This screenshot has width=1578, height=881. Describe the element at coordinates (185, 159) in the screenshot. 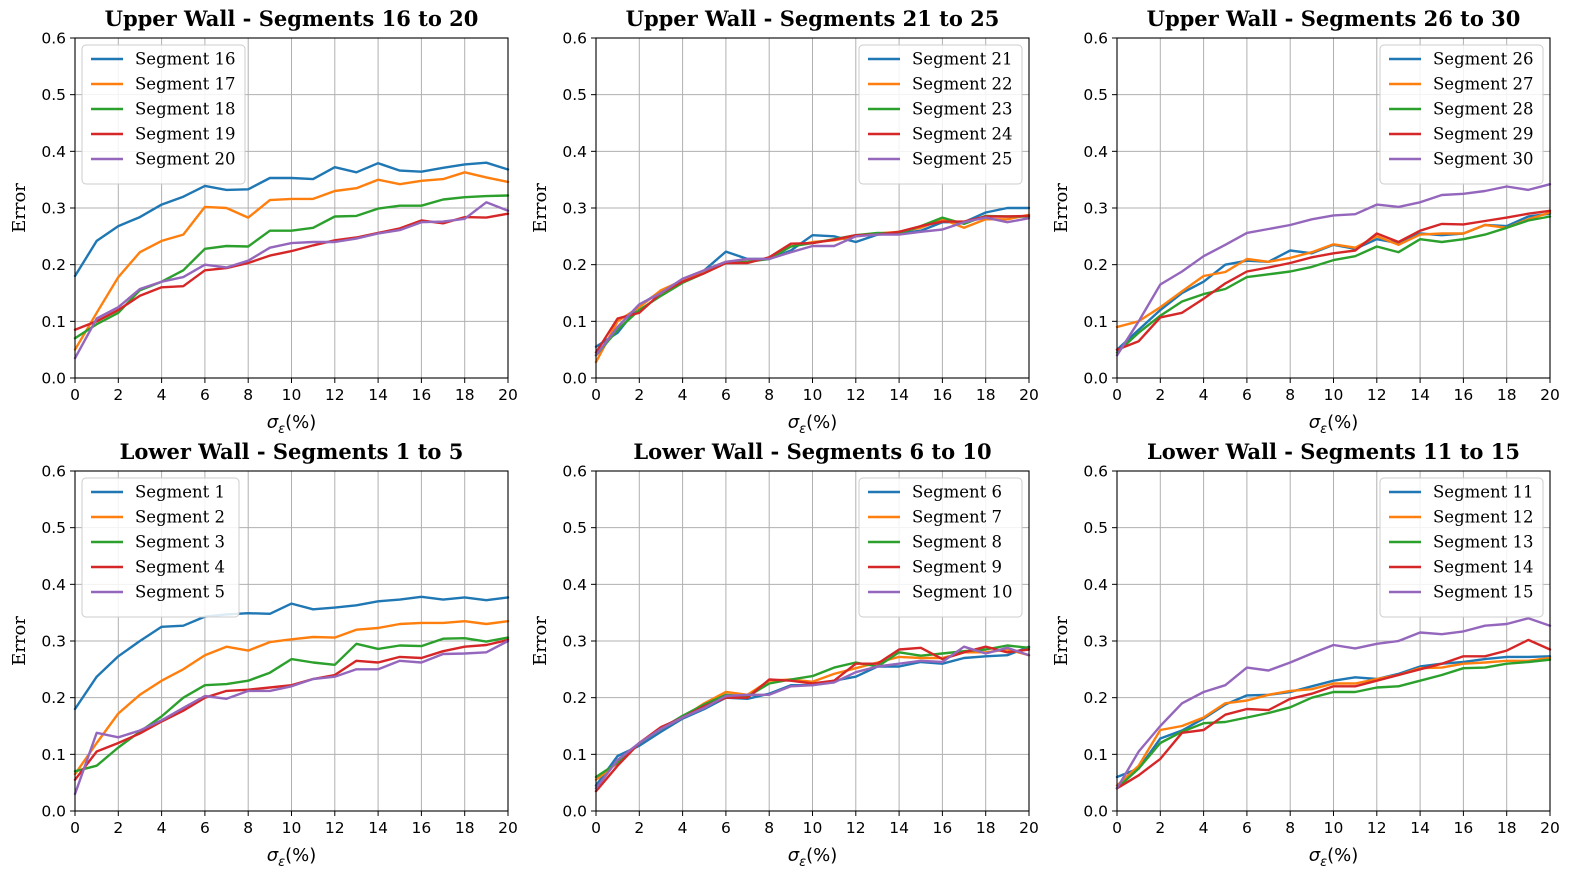

I see `legend-label: Segment 20` at that location.